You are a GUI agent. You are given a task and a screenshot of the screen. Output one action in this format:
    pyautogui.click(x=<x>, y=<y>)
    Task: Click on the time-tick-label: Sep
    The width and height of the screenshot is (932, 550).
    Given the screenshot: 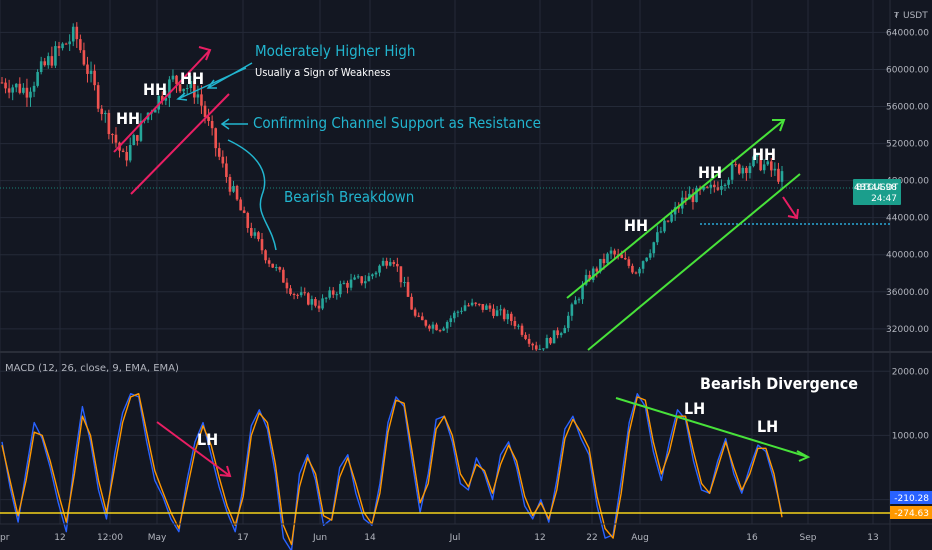 What is the action you would take?
    pyautogui.click(x=808, y=538)
    